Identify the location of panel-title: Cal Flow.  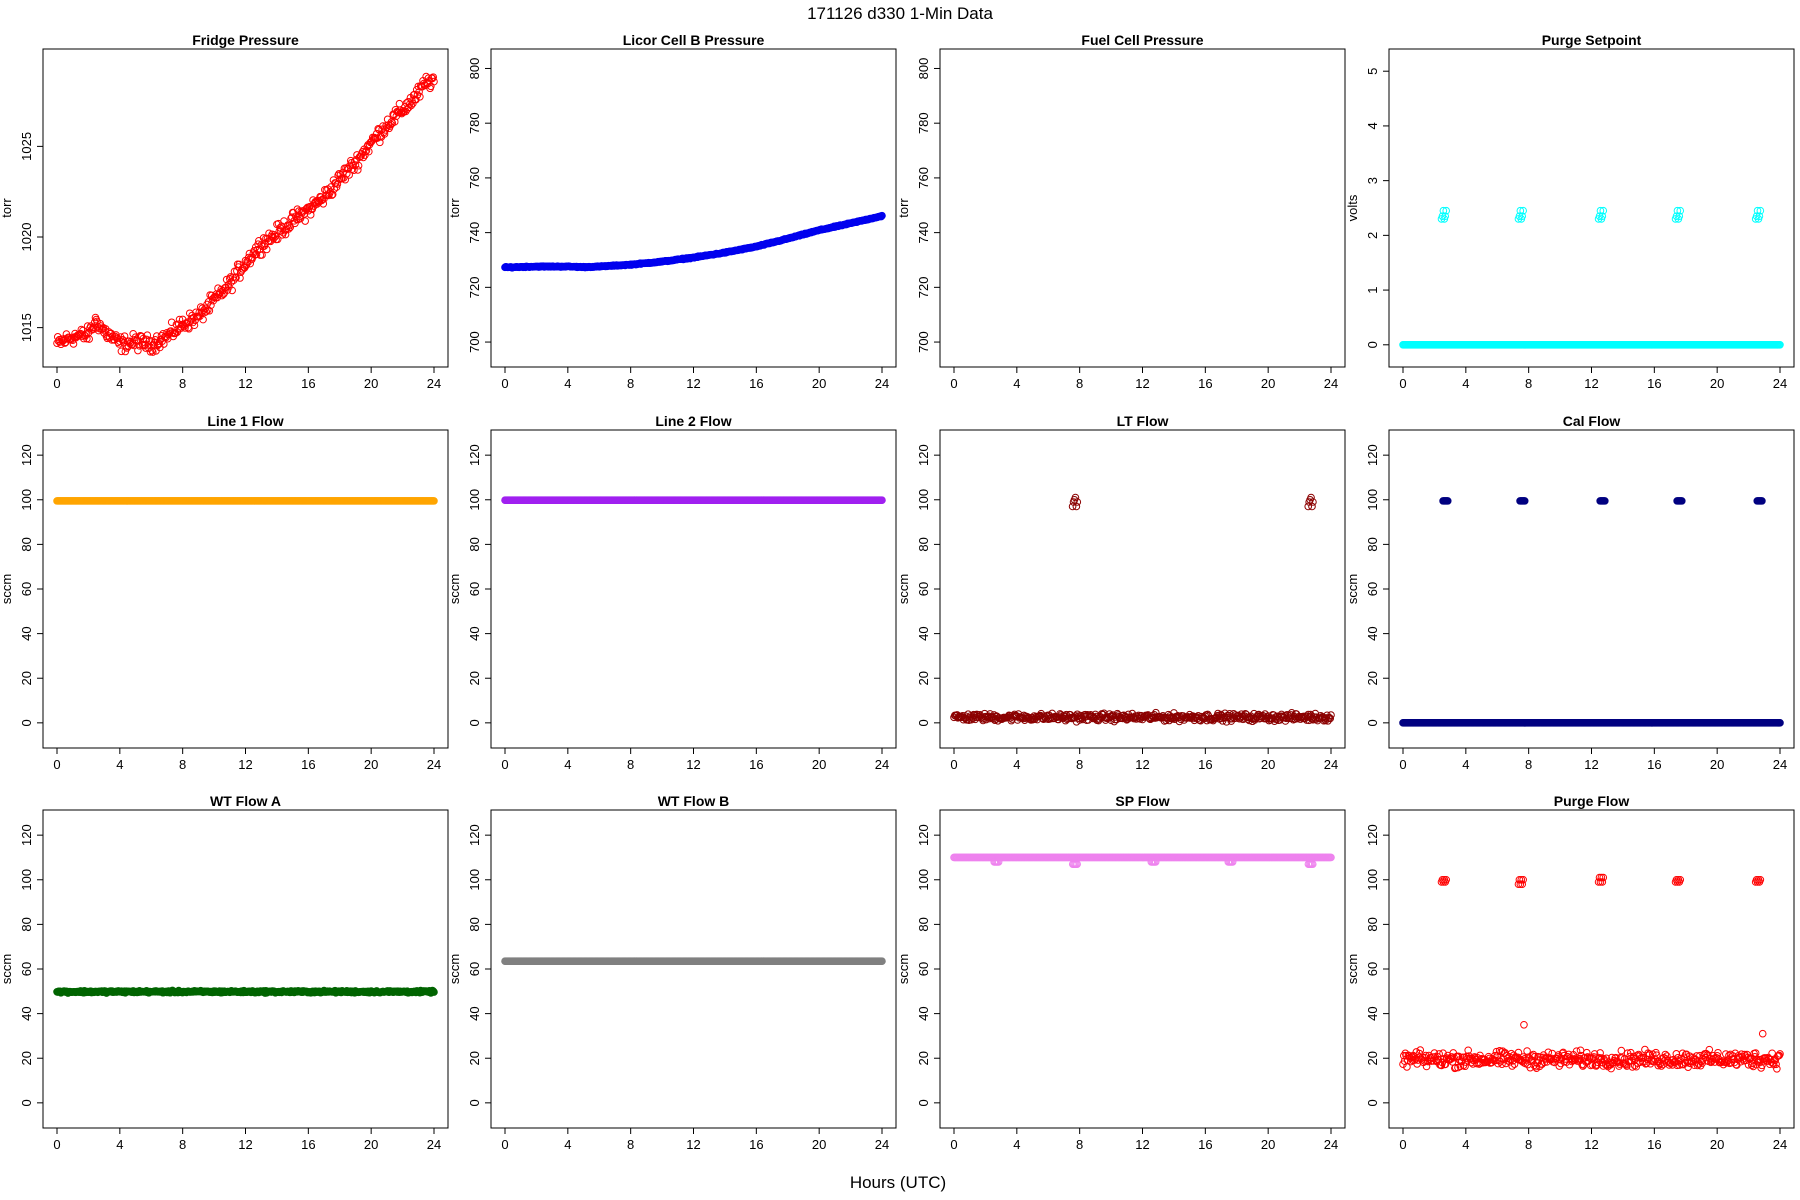
(1592, 421).